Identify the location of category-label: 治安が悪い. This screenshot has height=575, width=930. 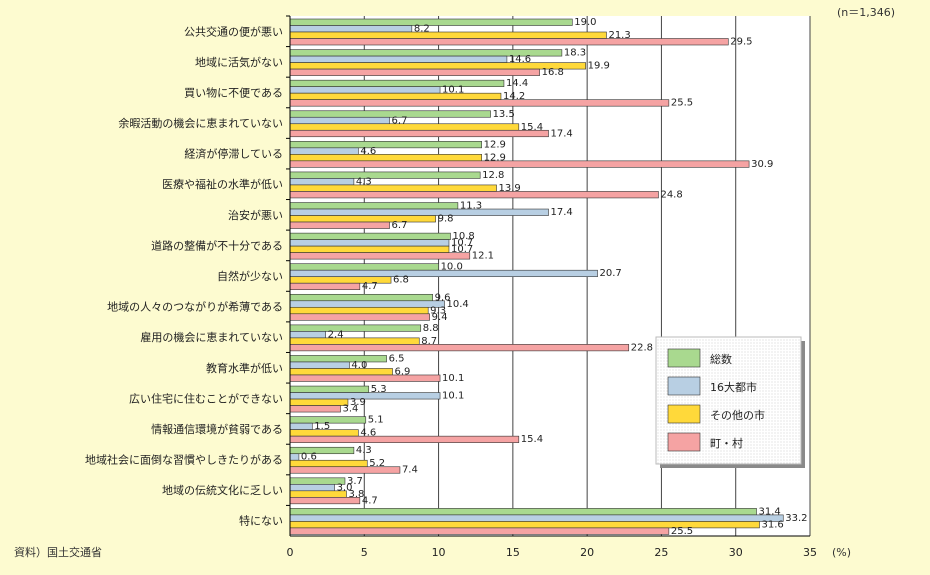
(255, 215).